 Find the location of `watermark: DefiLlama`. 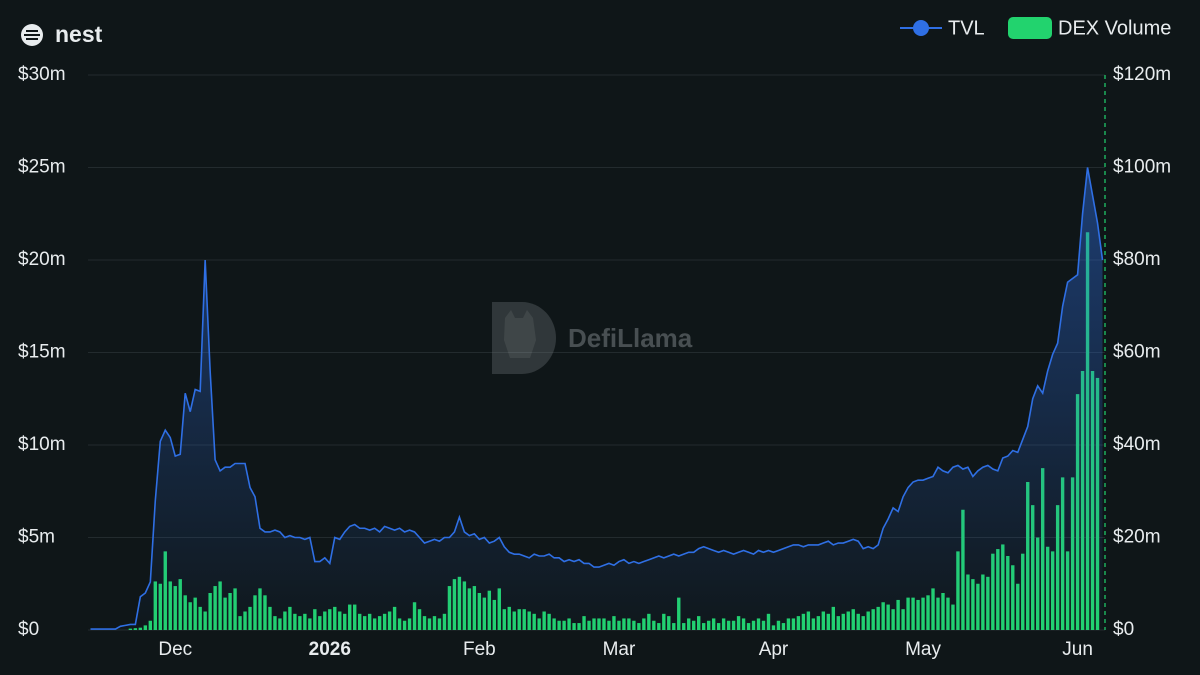

watermark: DefiLlama is located at coordinates (630, 338).